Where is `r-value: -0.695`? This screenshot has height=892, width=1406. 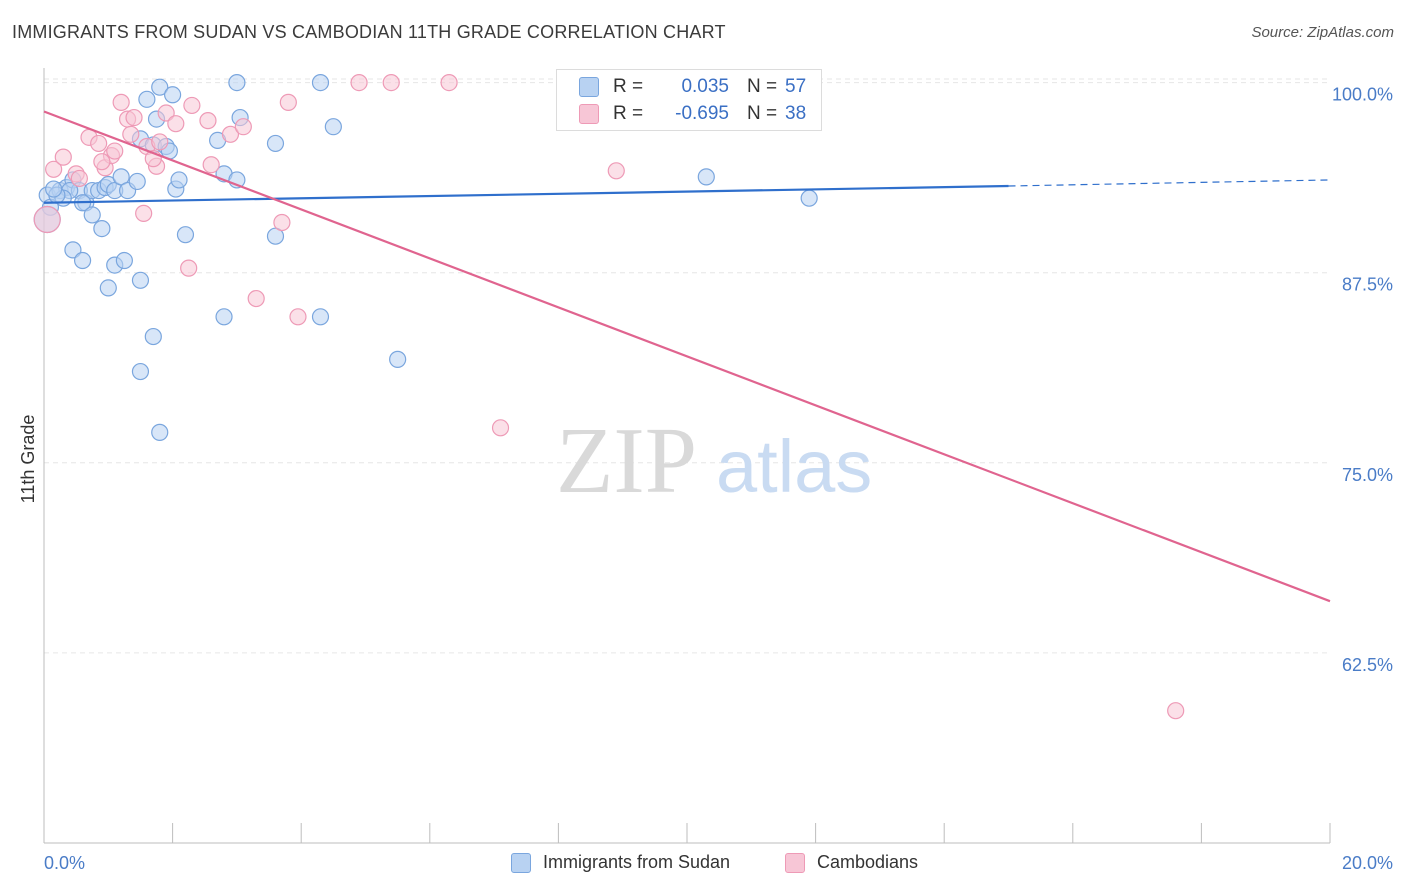
r-value: -0.695 is located at coordinates (702, 113).